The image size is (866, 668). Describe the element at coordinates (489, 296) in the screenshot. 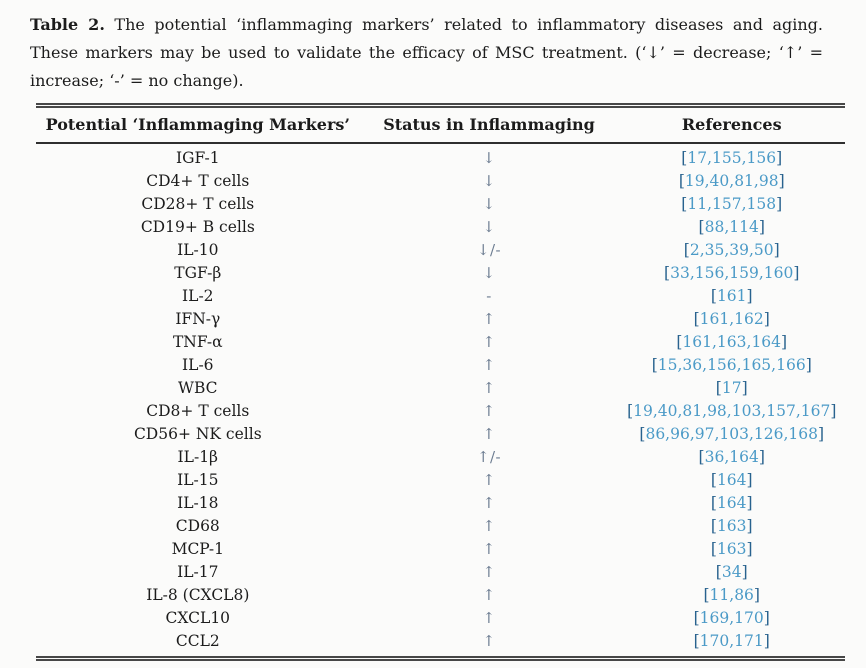

I see `status-cell: -` at that location.